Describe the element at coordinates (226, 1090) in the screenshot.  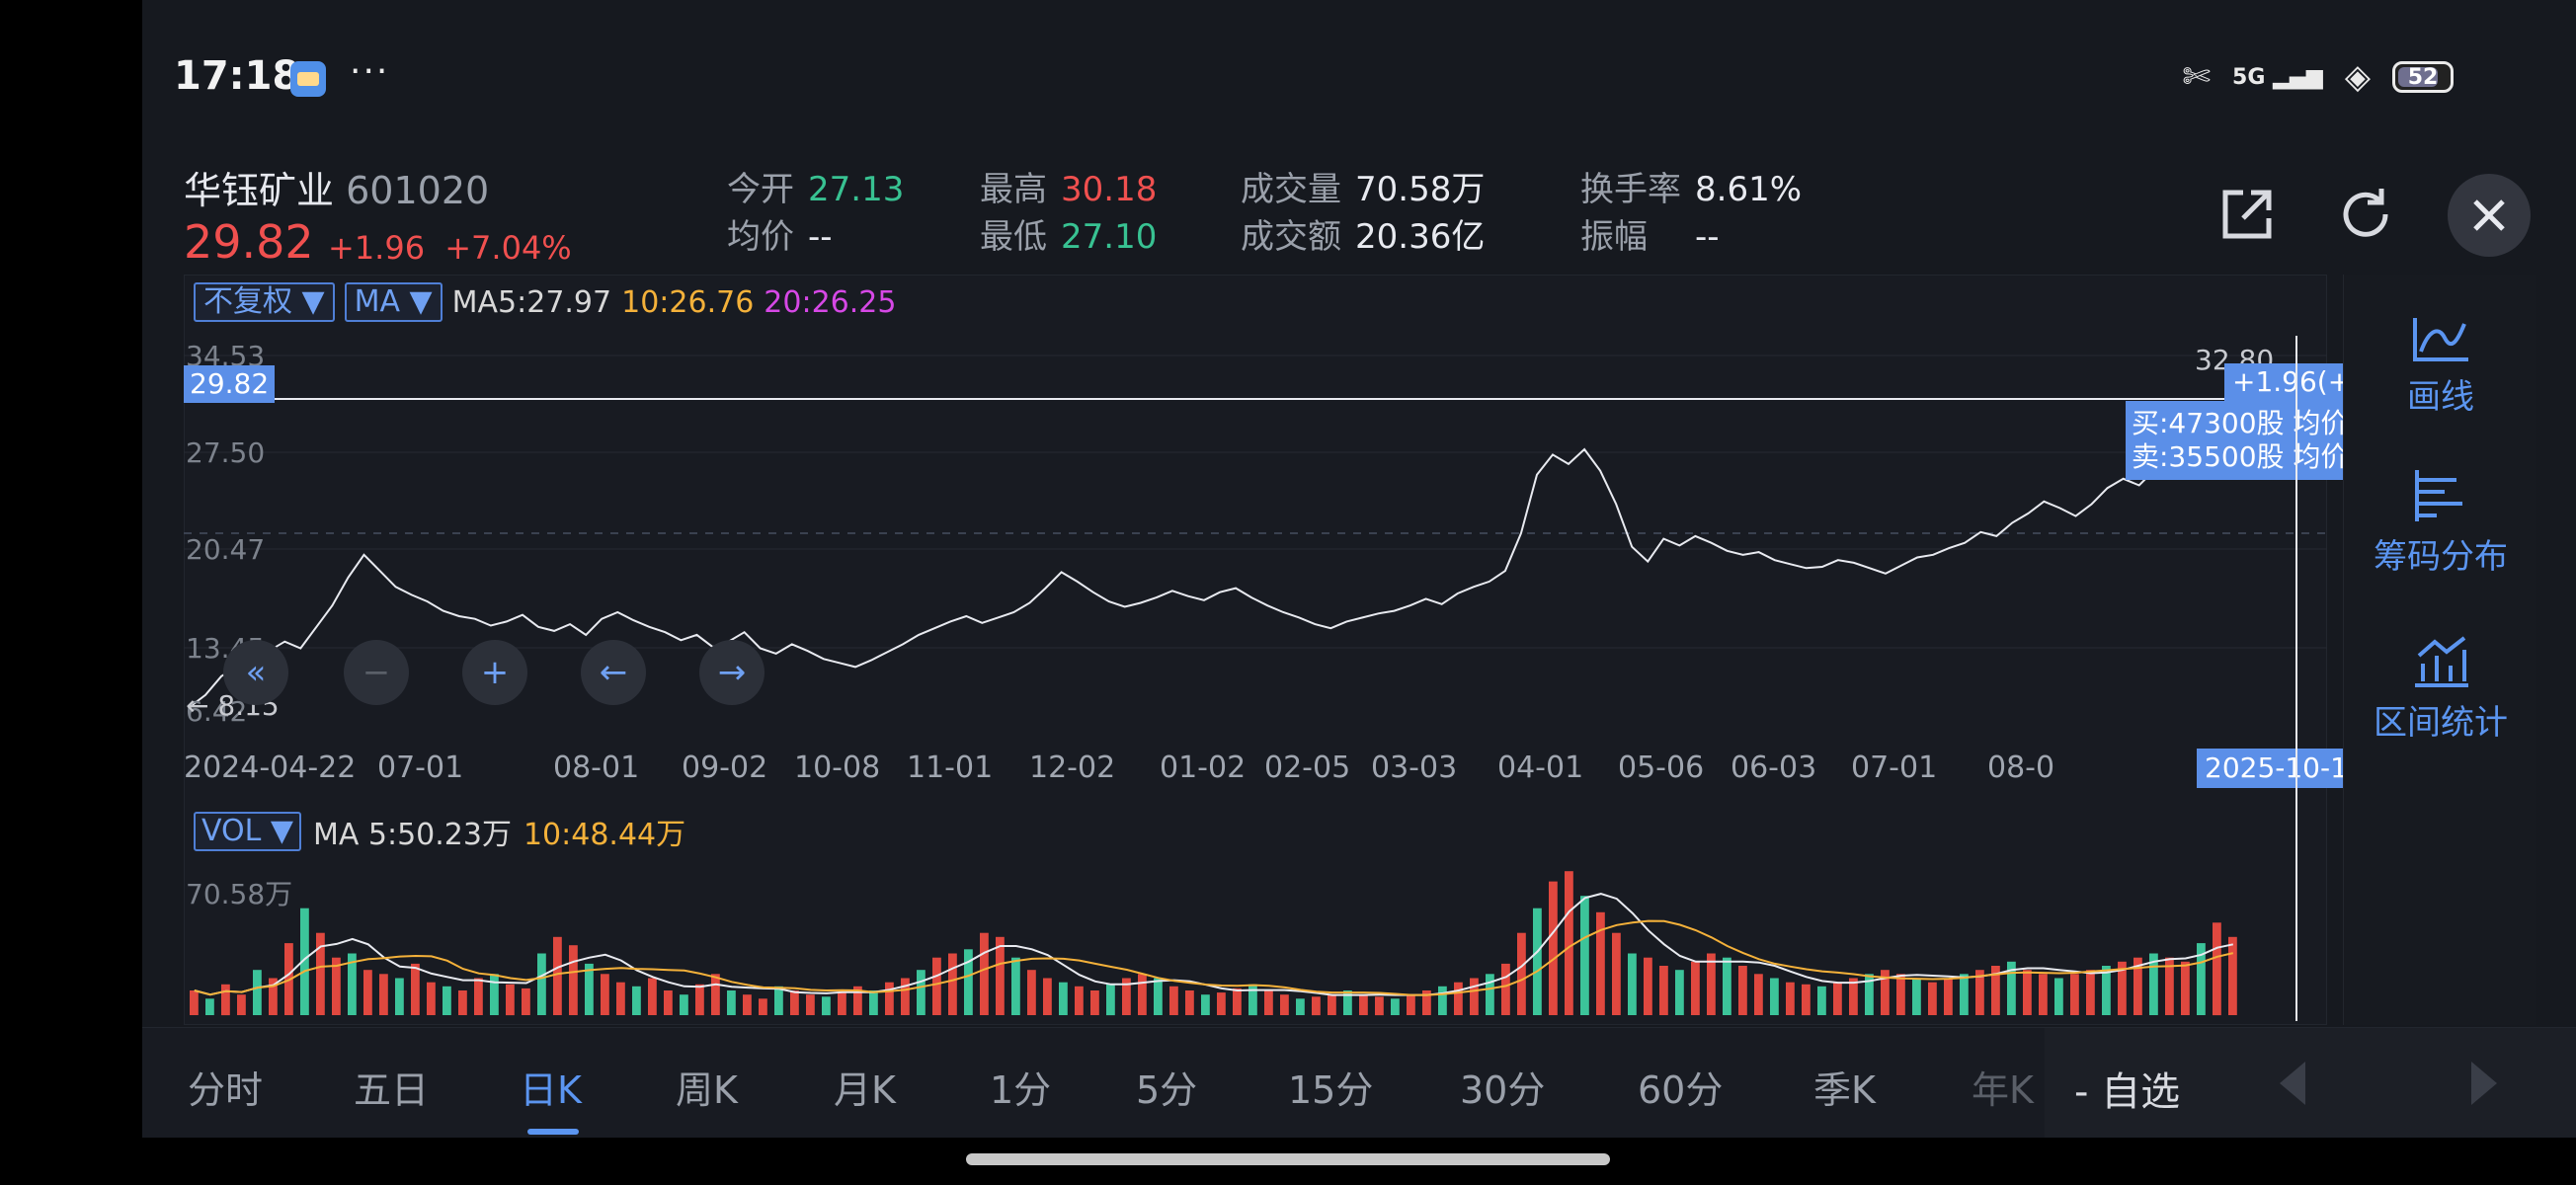
I see `tab-intraday: 分时` at that location.